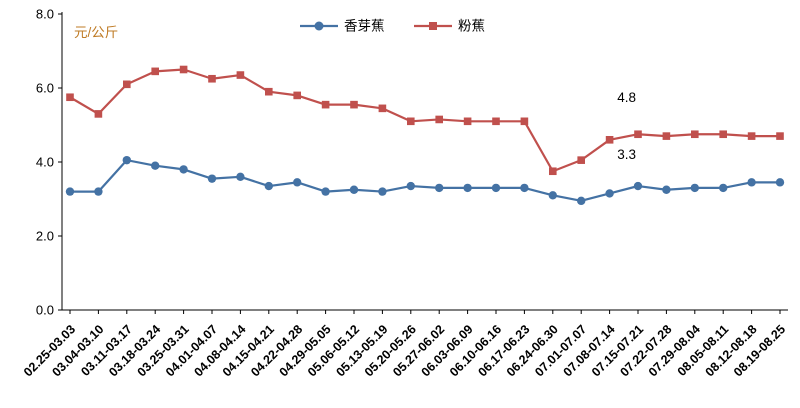 The width and height of the screenshot is (800, 408). I want to click on series-line-circle, so click(425, 180).